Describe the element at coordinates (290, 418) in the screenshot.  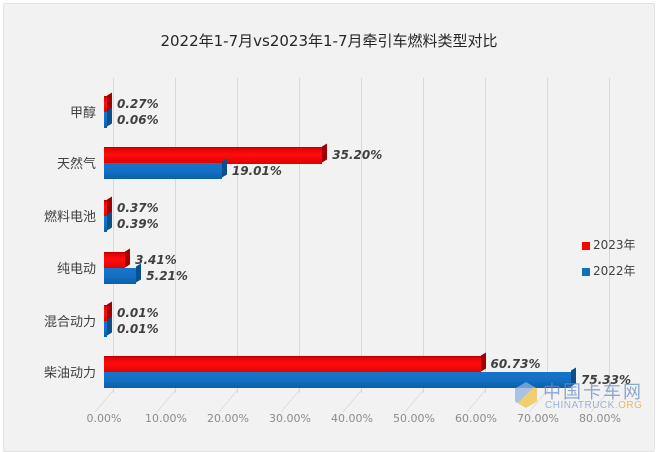
I see `x-tick-label: 30.00%` at that location.